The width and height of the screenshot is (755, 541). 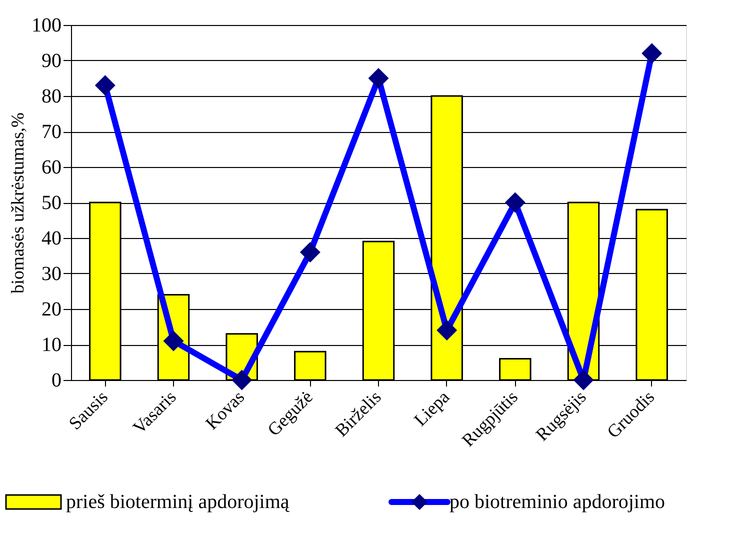 I want to click on y-tick-label: 50, so click(x=52, y=203).